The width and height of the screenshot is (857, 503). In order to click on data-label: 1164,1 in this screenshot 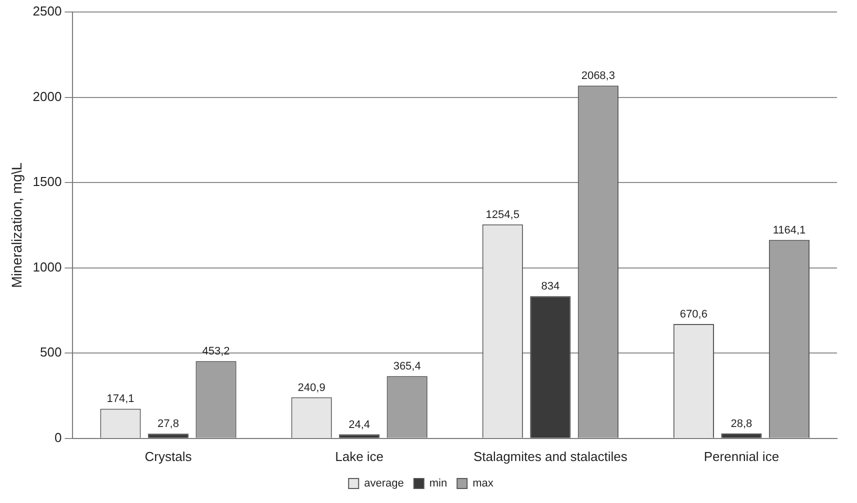, I will do `click(789, 230)`.